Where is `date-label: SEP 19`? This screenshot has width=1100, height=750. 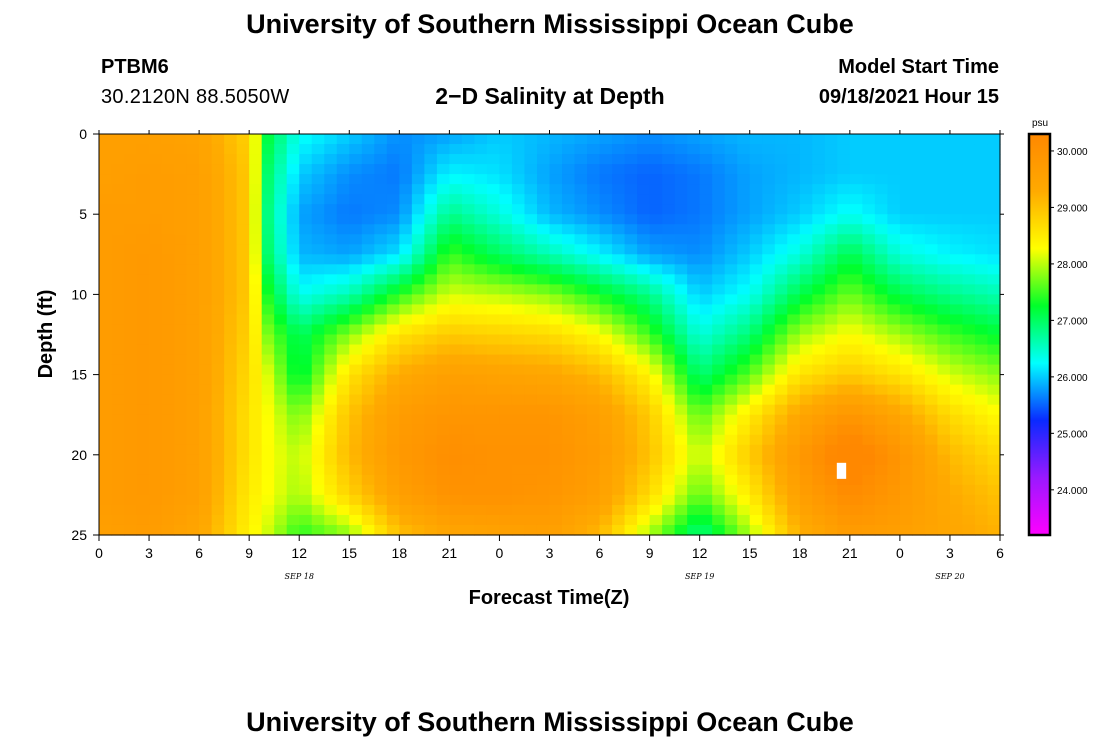
date-label: SEP 19 is located at coordinates (699, 576).